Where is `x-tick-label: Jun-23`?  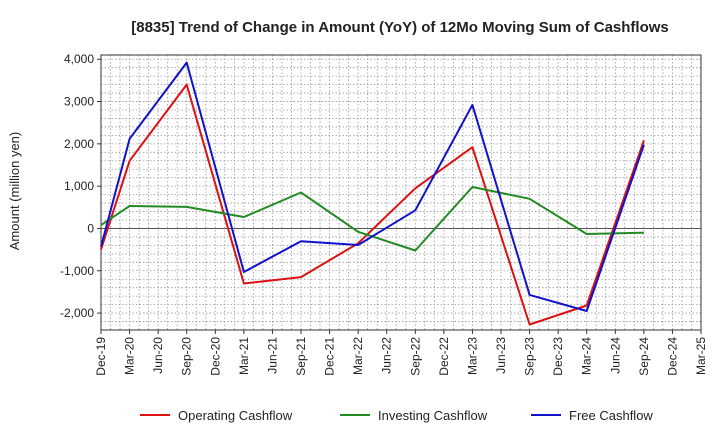
x-tick-label: Jun-23 is located at coordinates (501, 355).